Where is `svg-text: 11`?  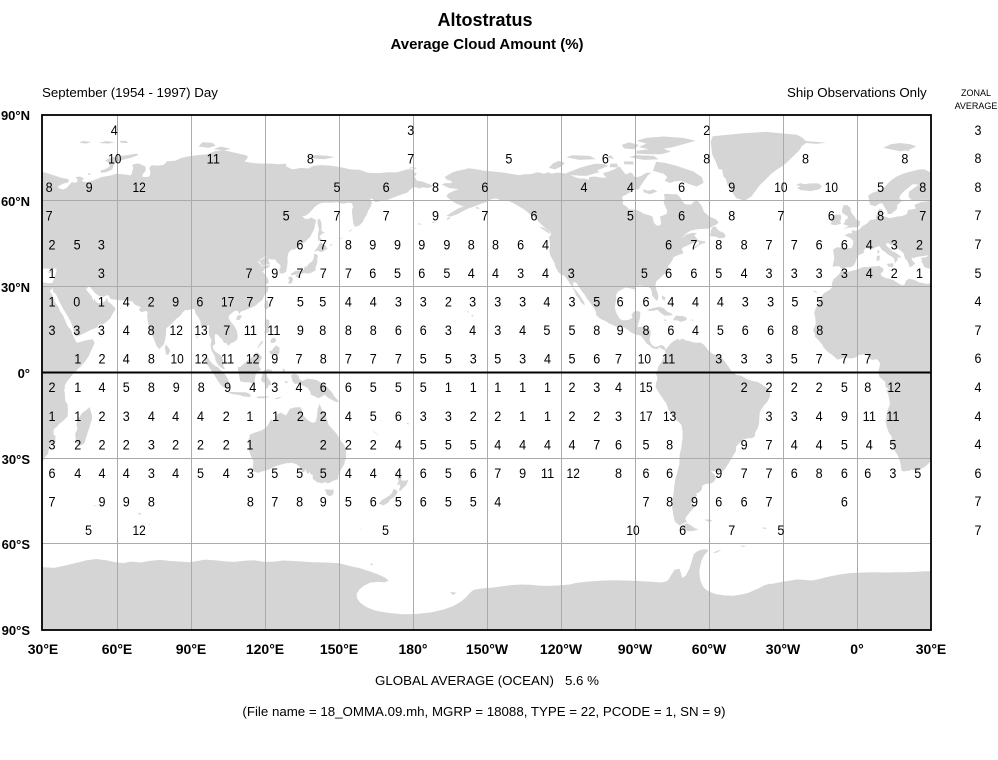
svg-text: 11 is located at coordinates (227, 360).